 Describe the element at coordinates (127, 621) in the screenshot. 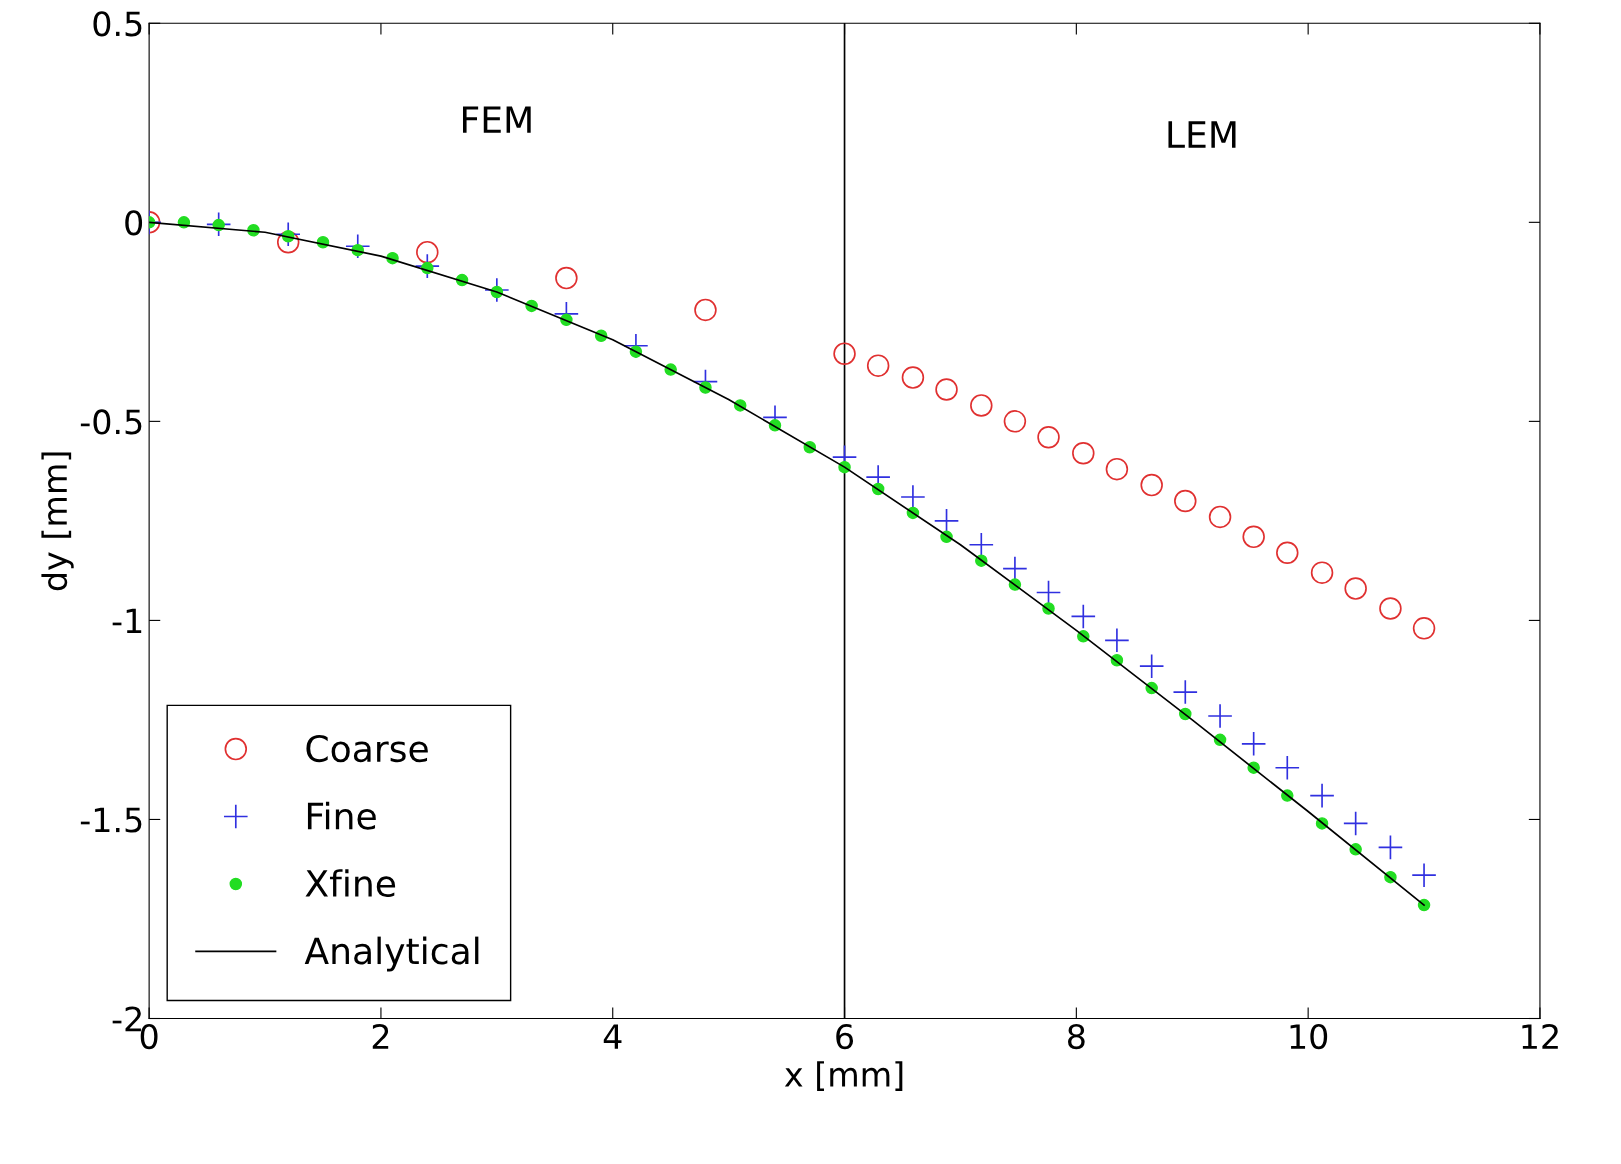

I see `y-tick-label: -1` at that location.